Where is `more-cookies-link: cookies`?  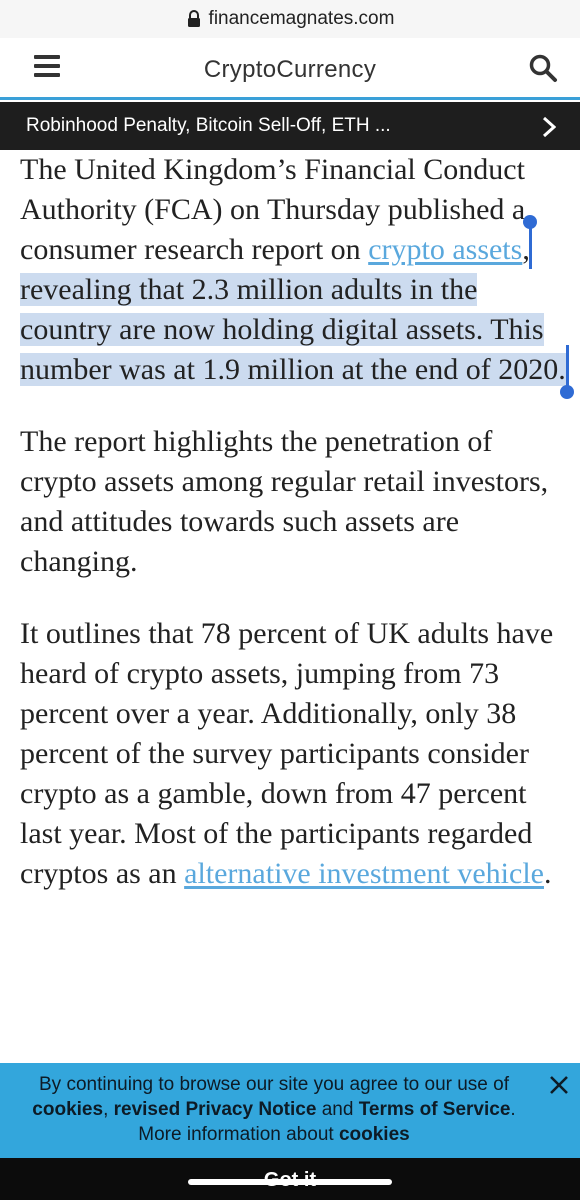
more-cookies-link: cookies is located at coordinates (374, 1134).